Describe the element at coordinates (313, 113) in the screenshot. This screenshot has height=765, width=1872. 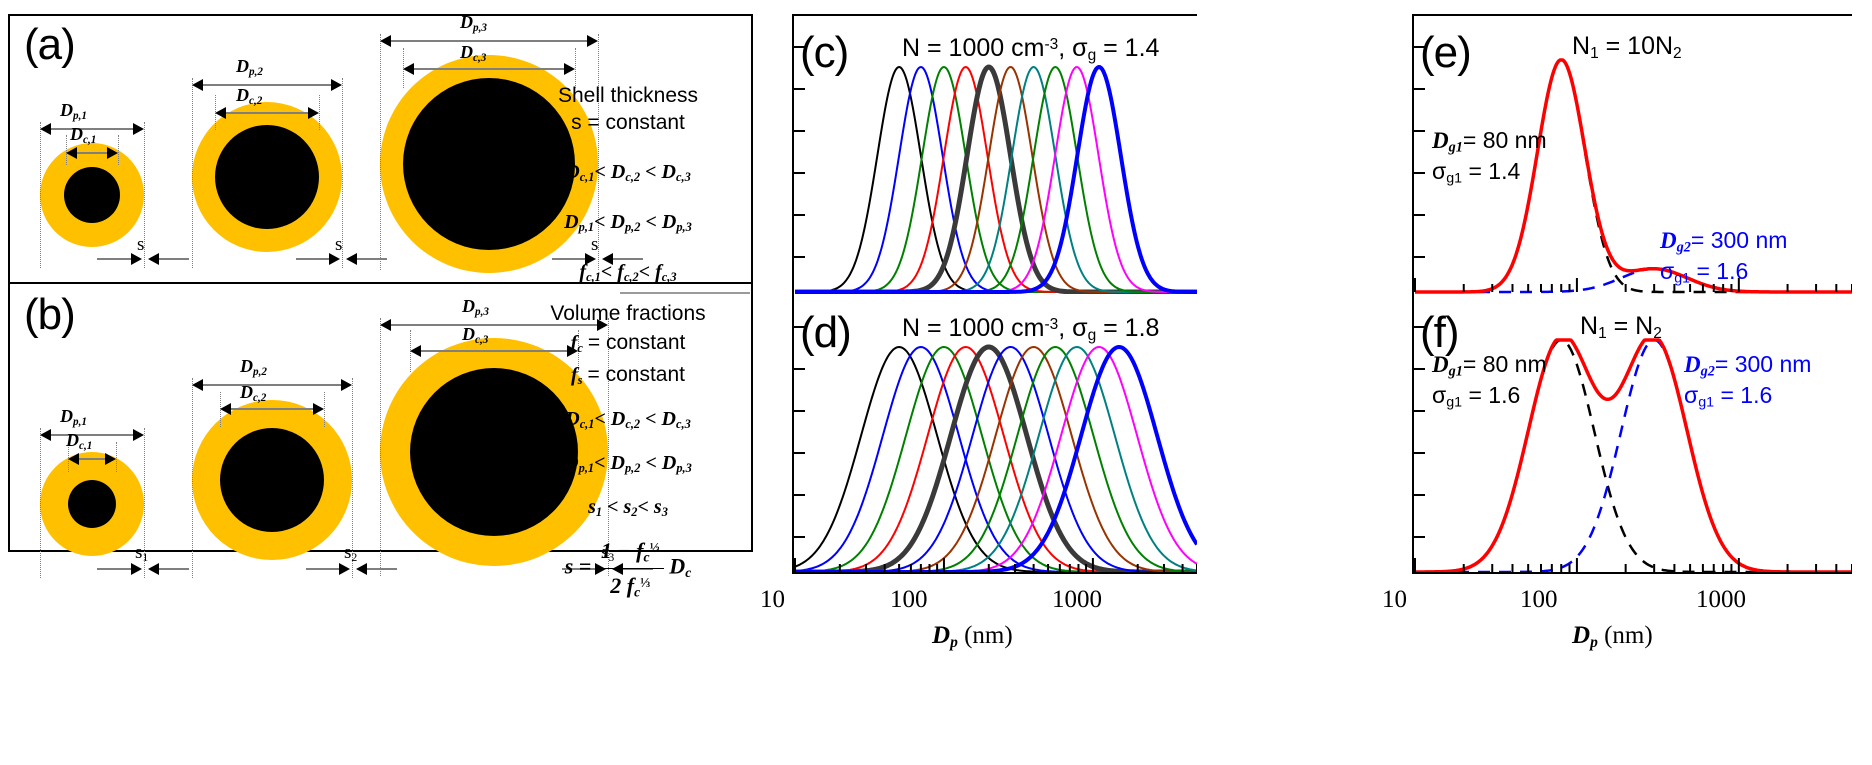
I see `dim-a-dc2-arrow-right` at that location.